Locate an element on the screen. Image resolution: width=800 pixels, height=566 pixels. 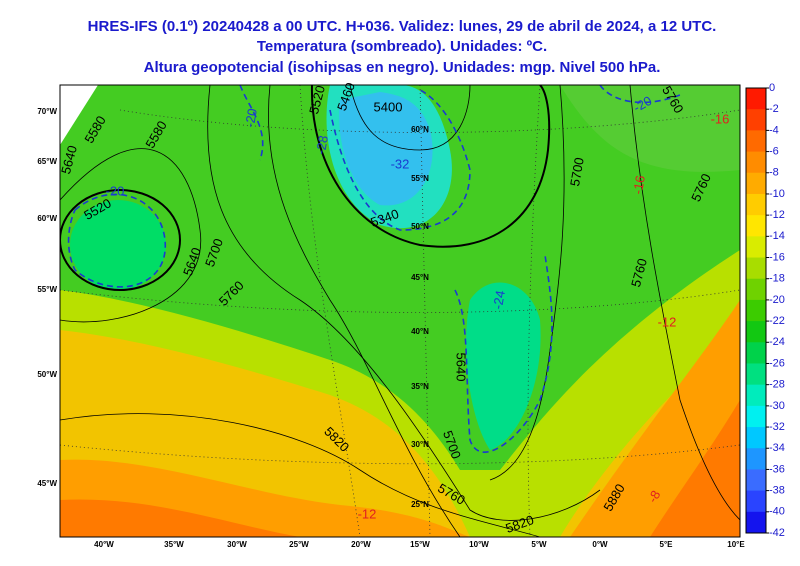
colorbar-label: -18 is located at coordinates (777, 279).